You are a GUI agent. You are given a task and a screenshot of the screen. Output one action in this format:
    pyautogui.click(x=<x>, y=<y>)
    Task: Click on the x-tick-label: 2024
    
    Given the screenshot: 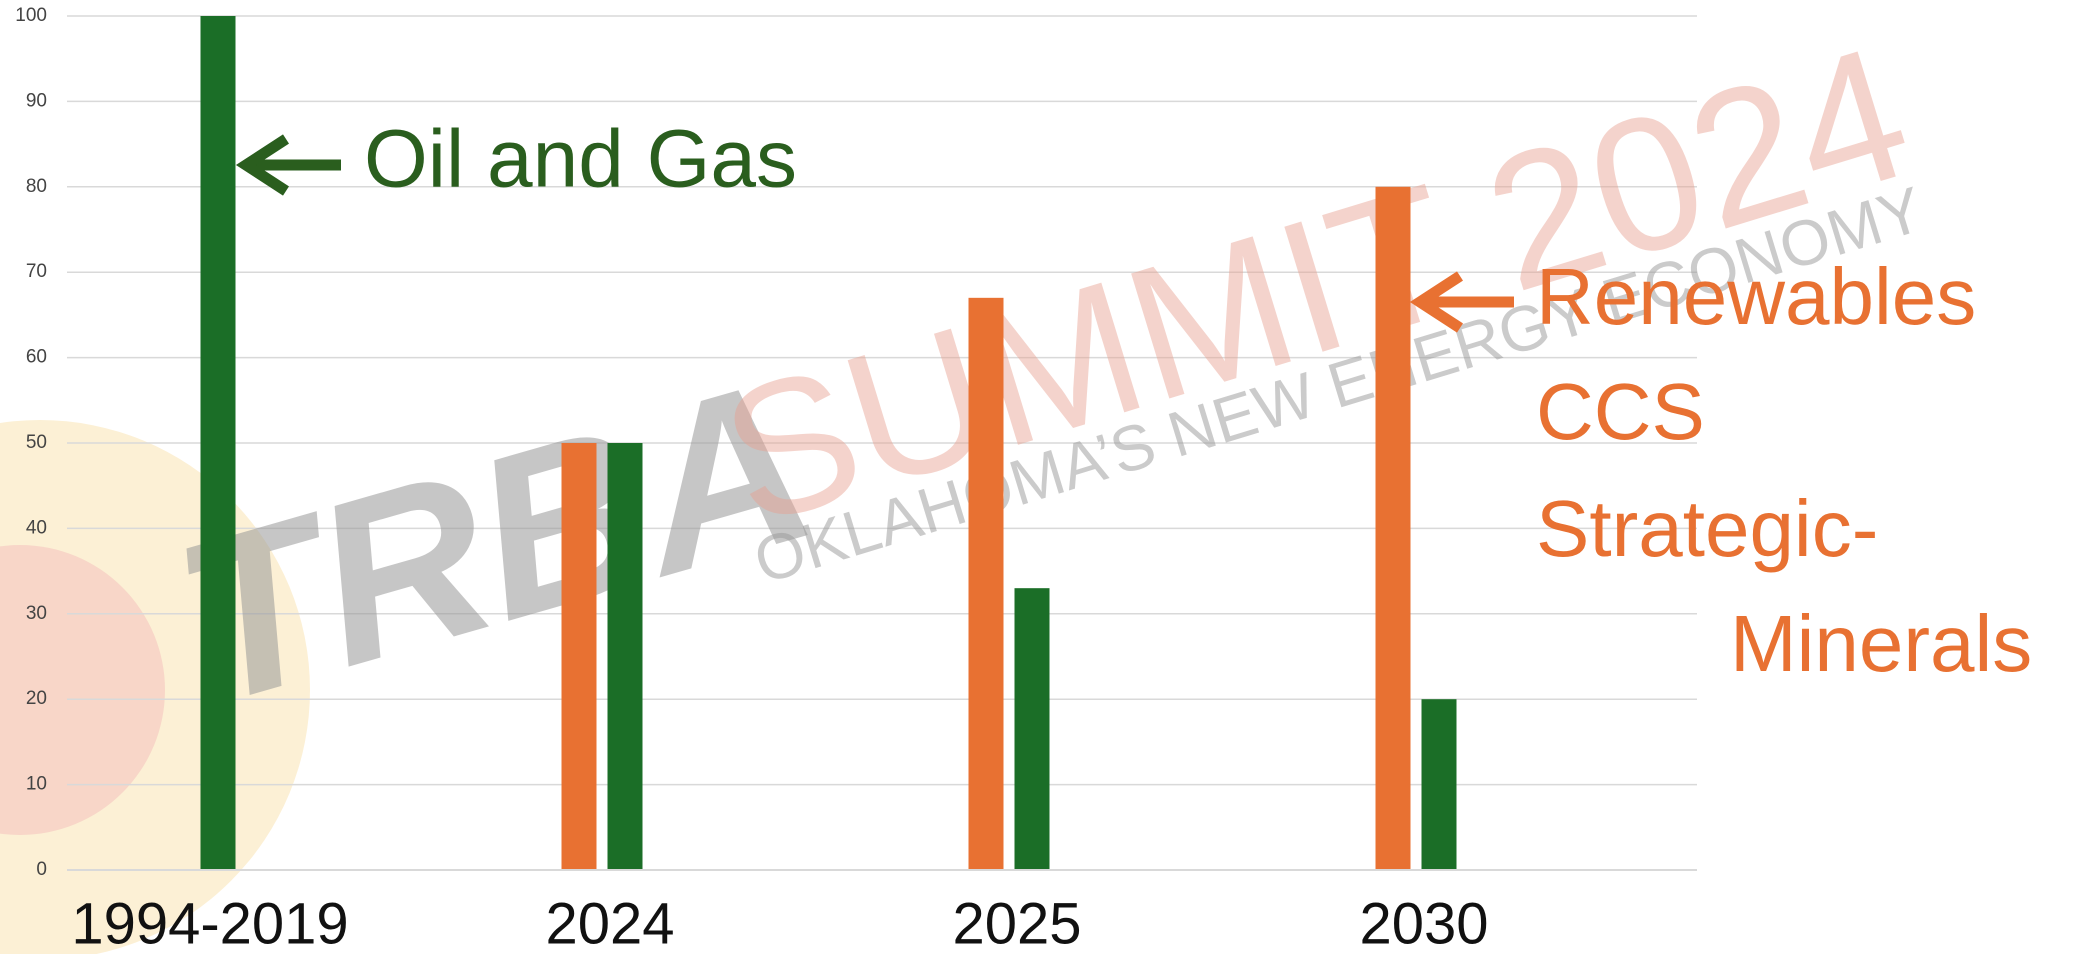 What is the action you would take?
    pyautogui.click(x=609, y=922)
    